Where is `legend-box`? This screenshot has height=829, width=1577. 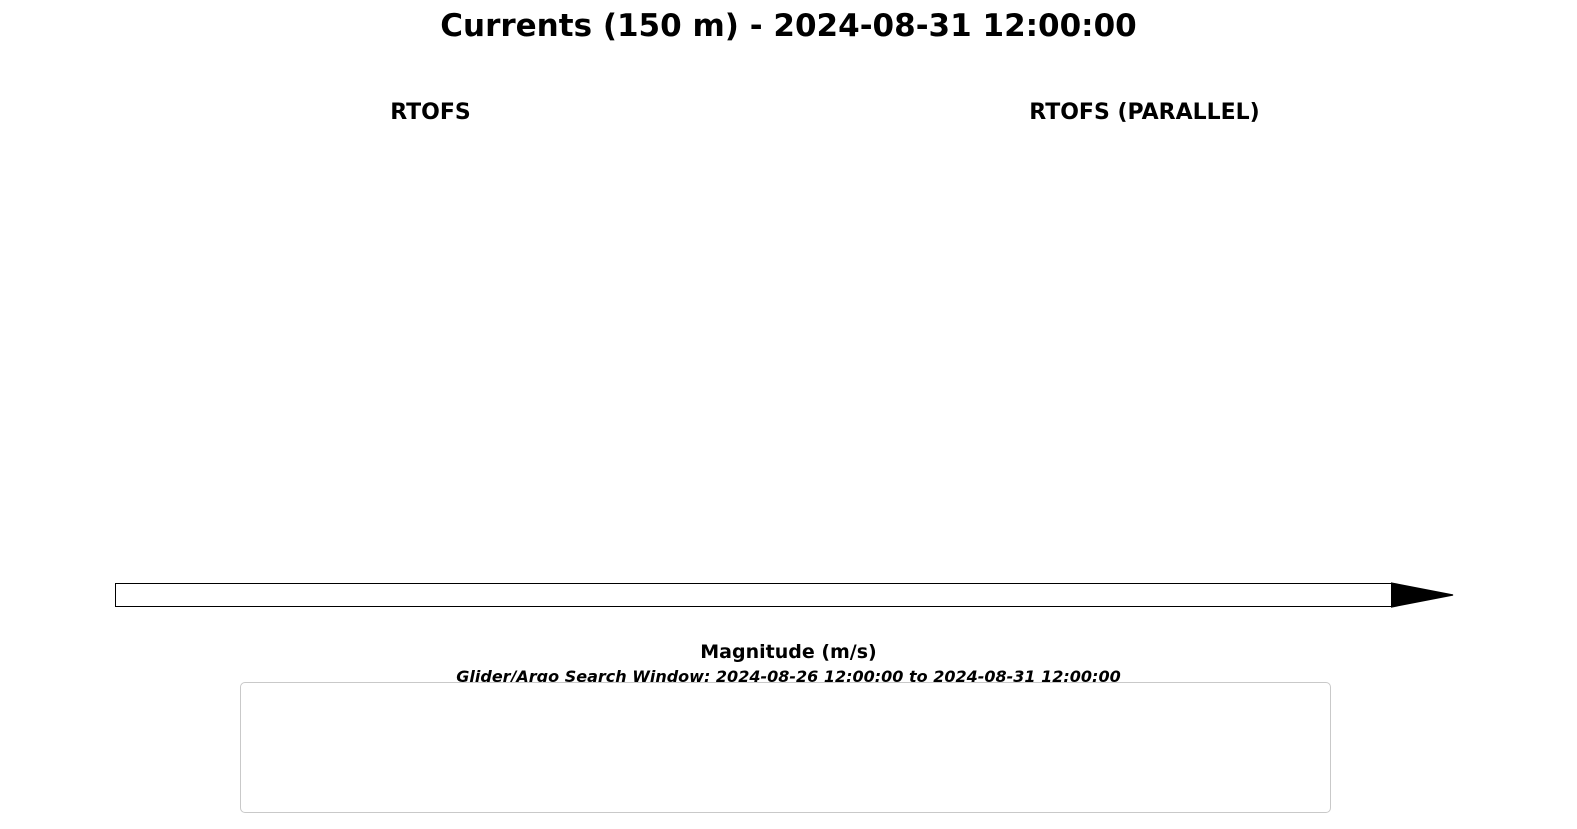 legend-box is located at coordinates (785, 747).